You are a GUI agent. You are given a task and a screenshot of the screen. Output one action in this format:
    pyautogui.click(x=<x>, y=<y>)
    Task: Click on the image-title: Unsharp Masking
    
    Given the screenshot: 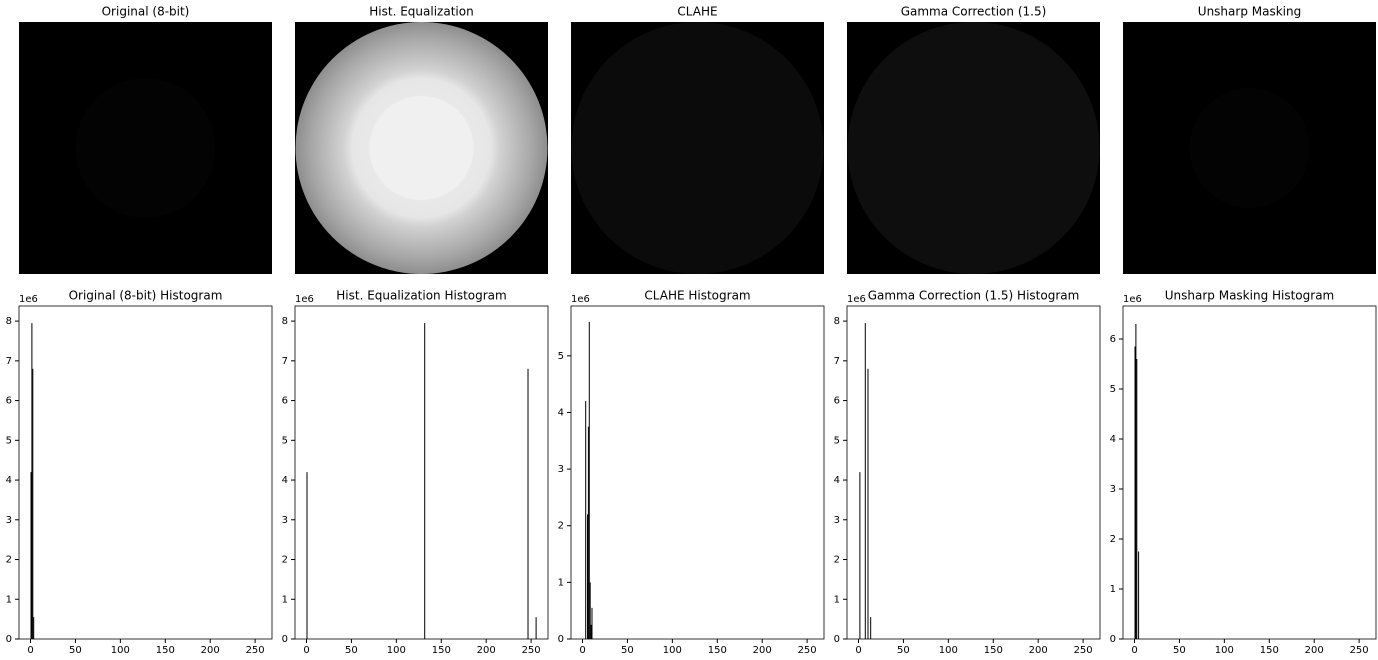 What is the action you would take?
    pyautogui.click(x=1249, y=12)
    